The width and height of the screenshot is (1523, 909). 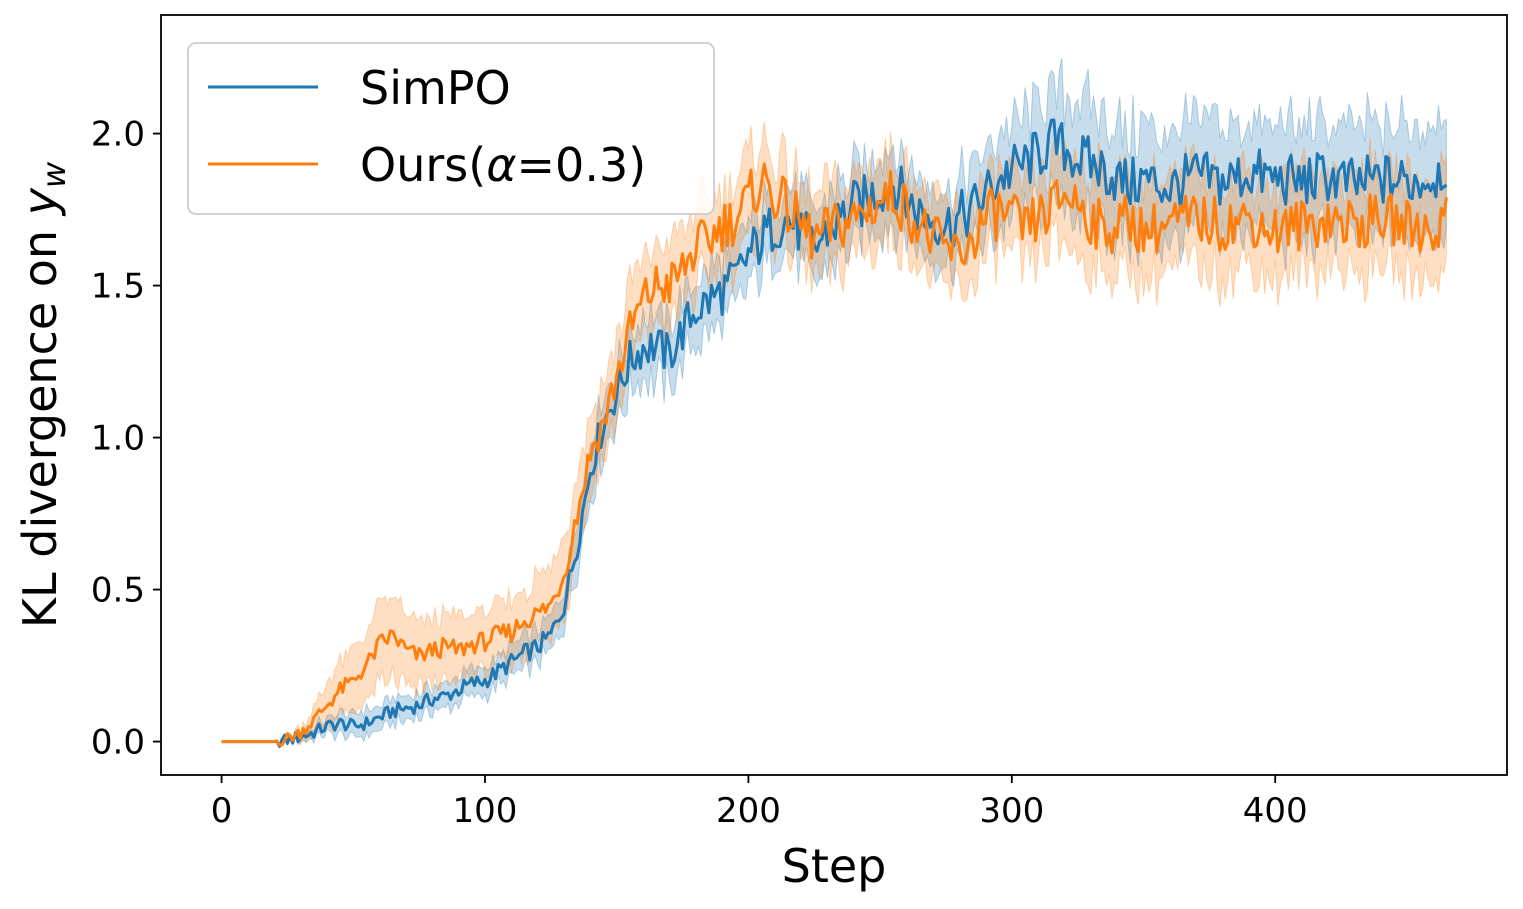 What do you see at coordinates (222, 811) in the screenshot?
I see `x-tick-label: 0` at bounding box center [222, 811].